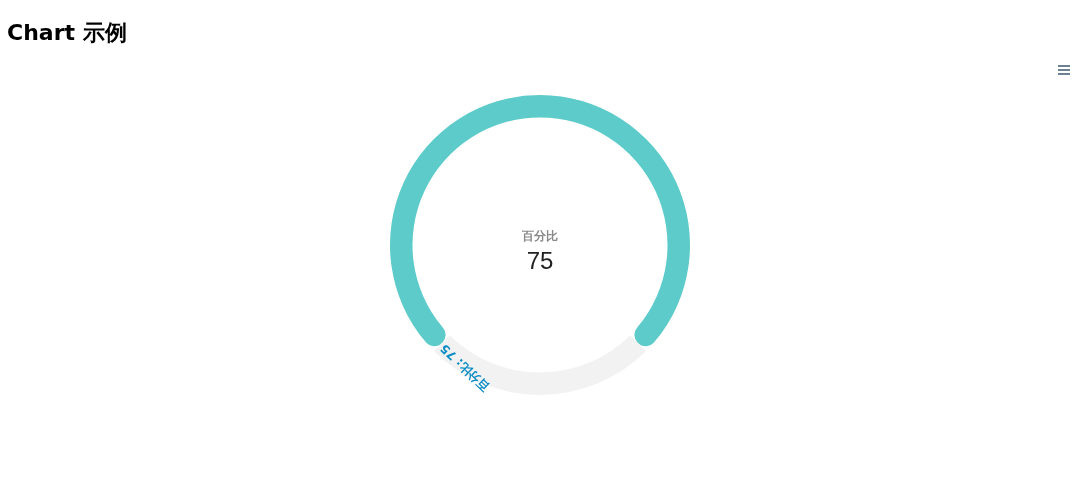 This screenshot has width=1080, height=490. What do you see at coordinates (539, 236) in the screenshot?
I see `slice-label: 百分比` at bounding box center [539, 236].